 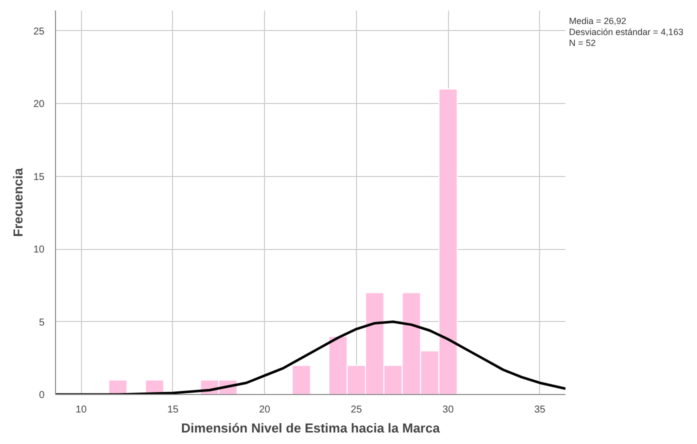 What do you see at coordinates (311, 428) in the screenshot?
I see `x-axis-title: Dimensión Nivel de Estima hacia la Marca` at bounding box center [311, 428].